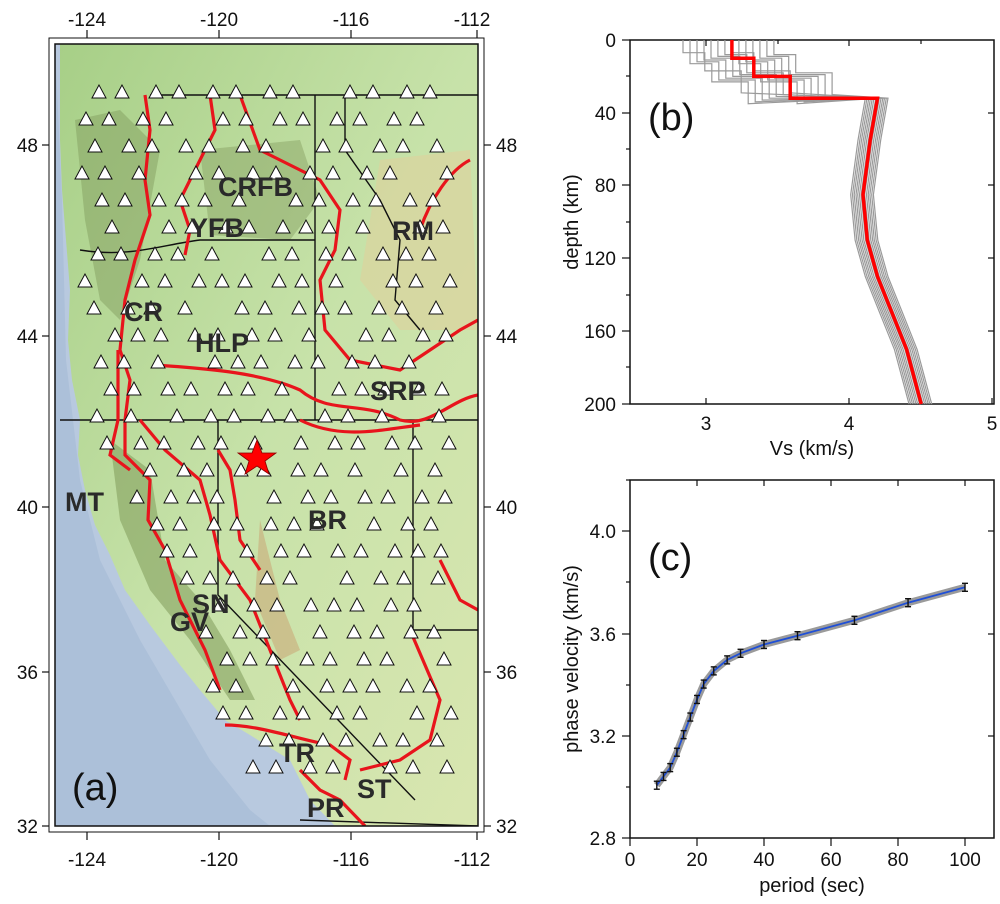 This screenshot has width=1000, height=904. I want to click on province-label-st: ST, so click(374, 789).